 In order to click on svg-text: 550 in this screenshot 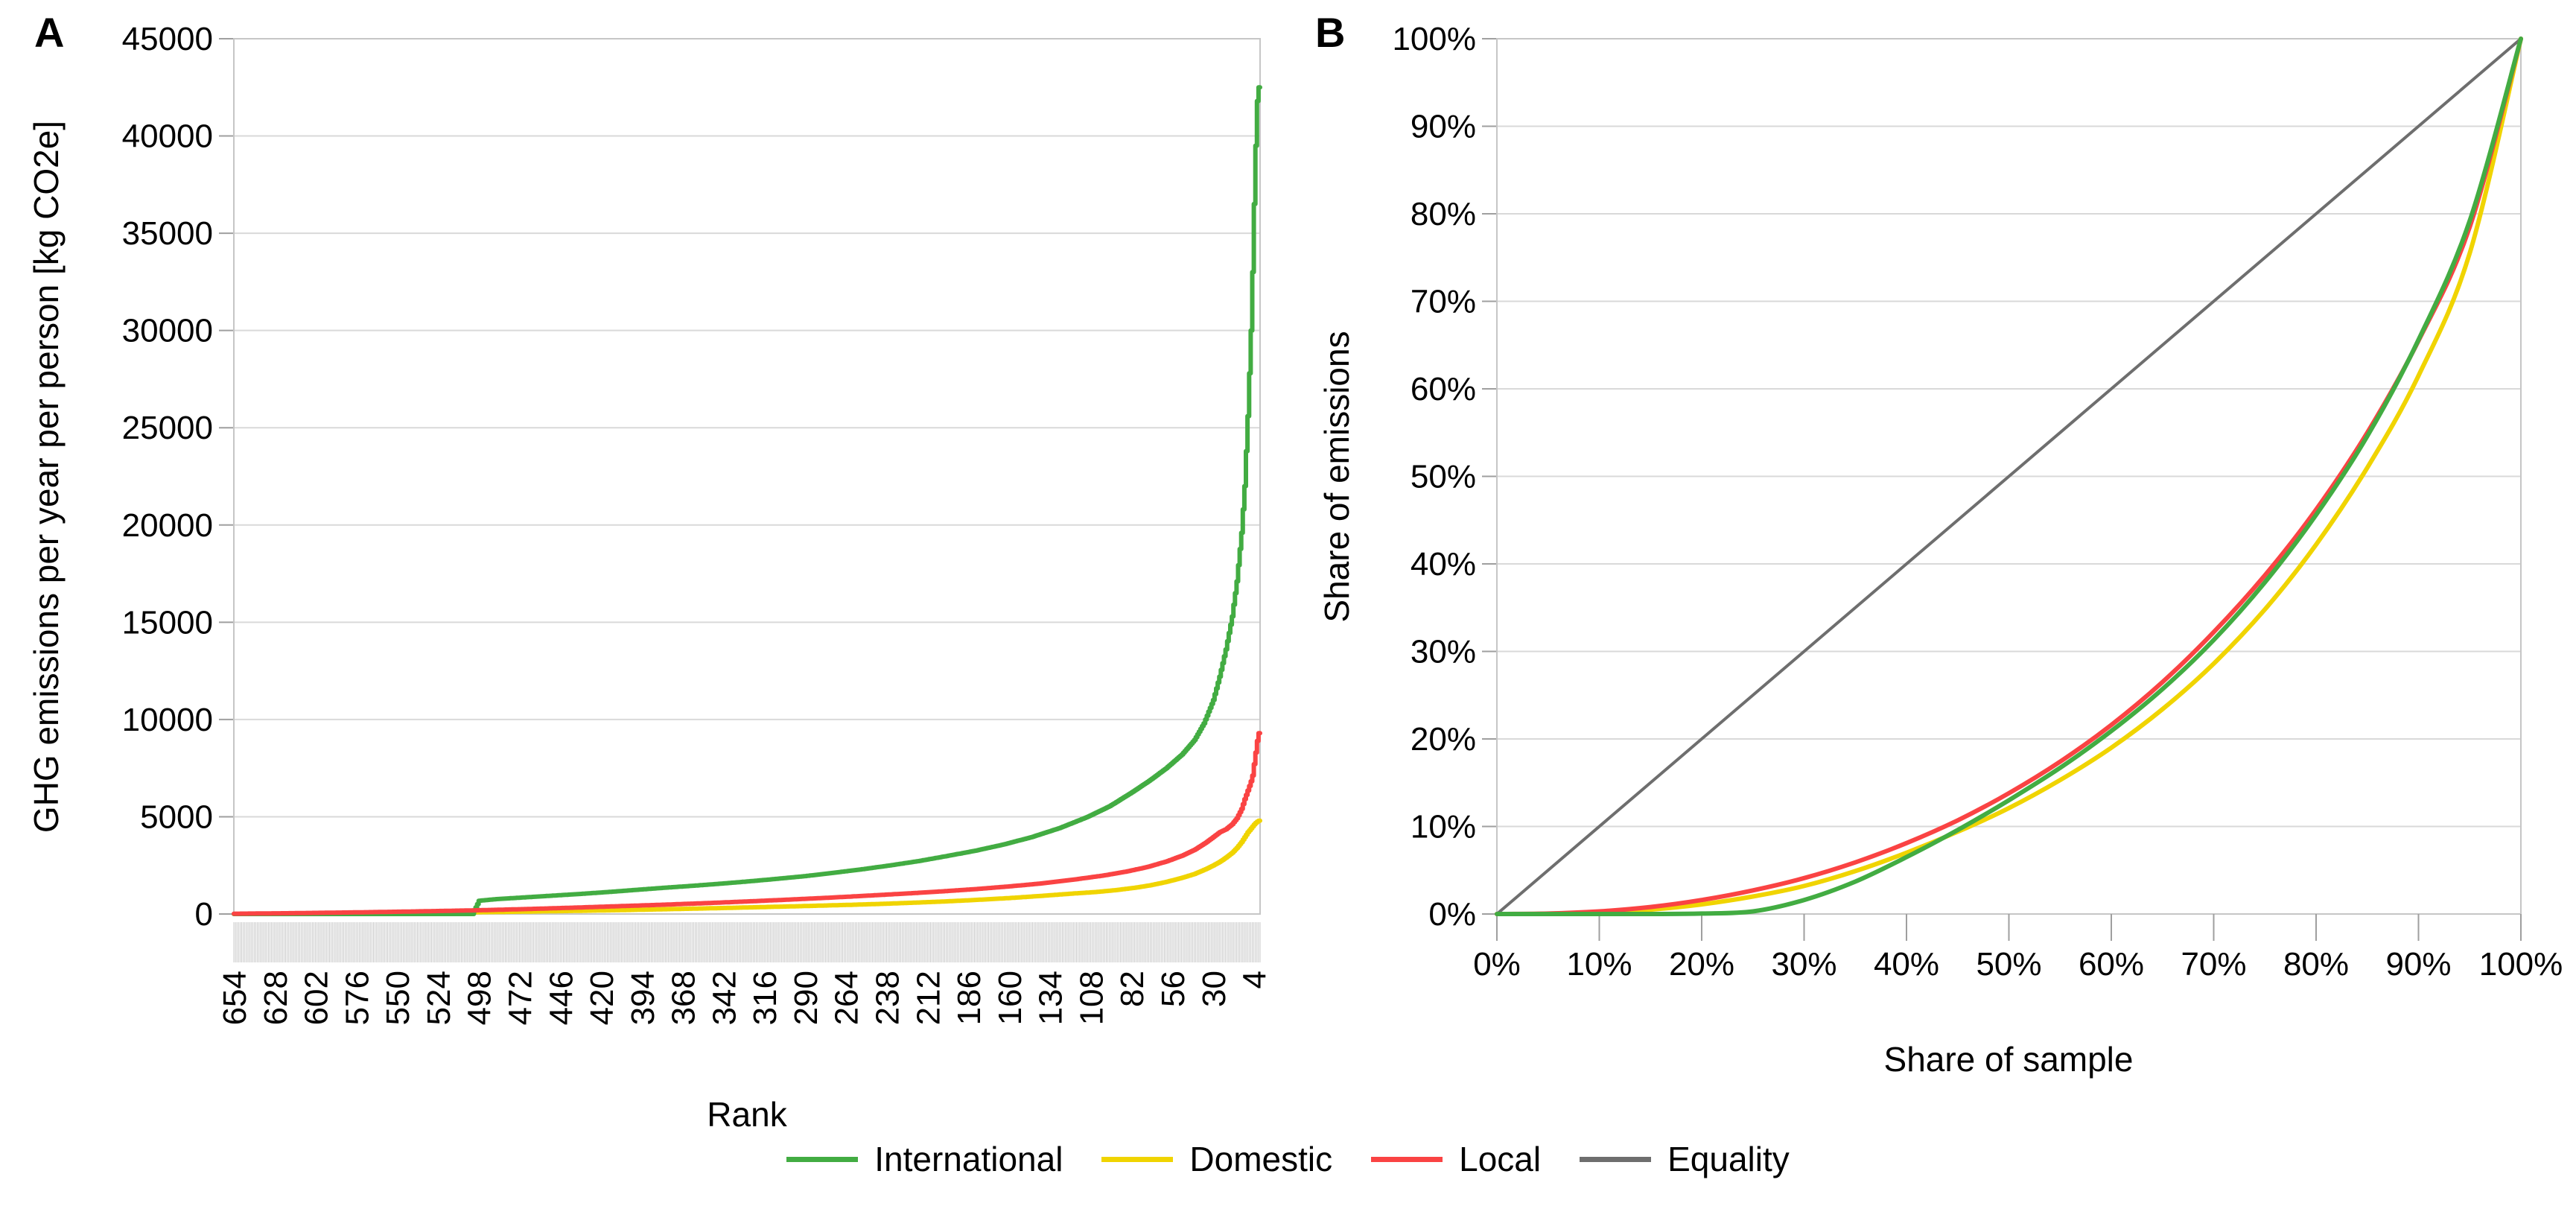, I will do `click(398, 998)`.